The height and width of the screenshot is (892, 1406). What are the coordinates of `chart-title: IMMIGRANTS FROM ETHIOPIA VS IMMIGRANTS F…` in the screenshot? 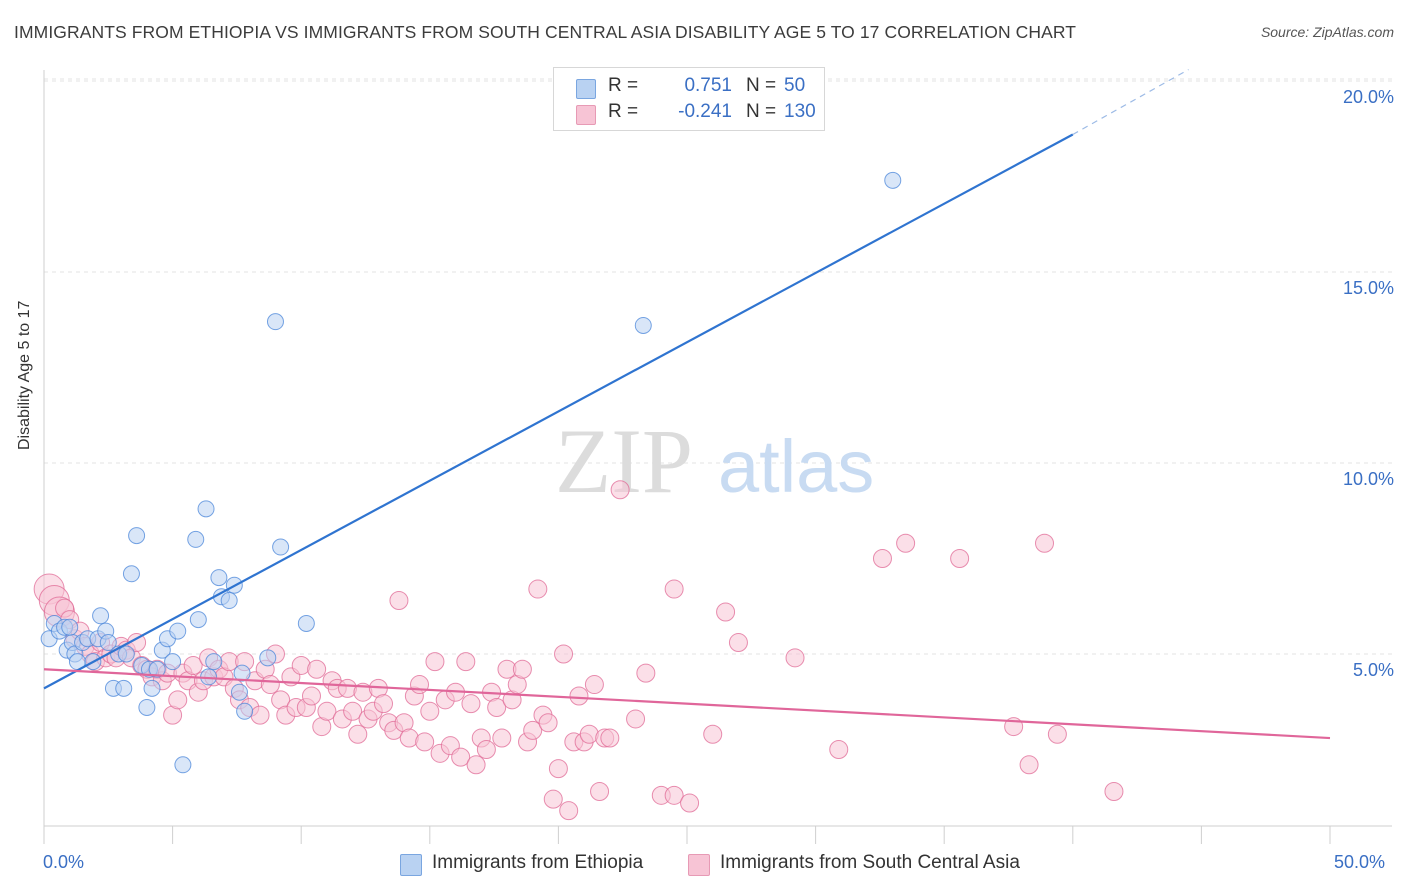 It's located at (545, 32).